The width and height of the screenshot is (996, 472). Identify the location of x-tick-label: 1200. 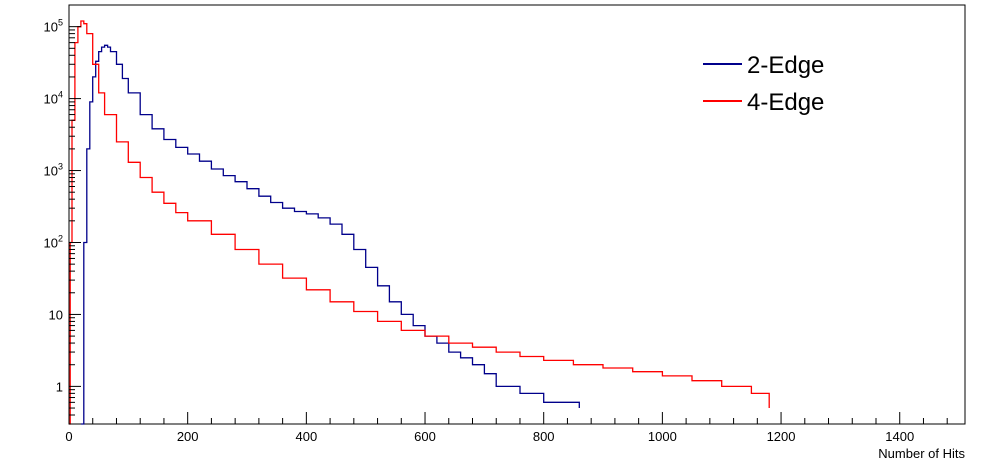
(781, 436).